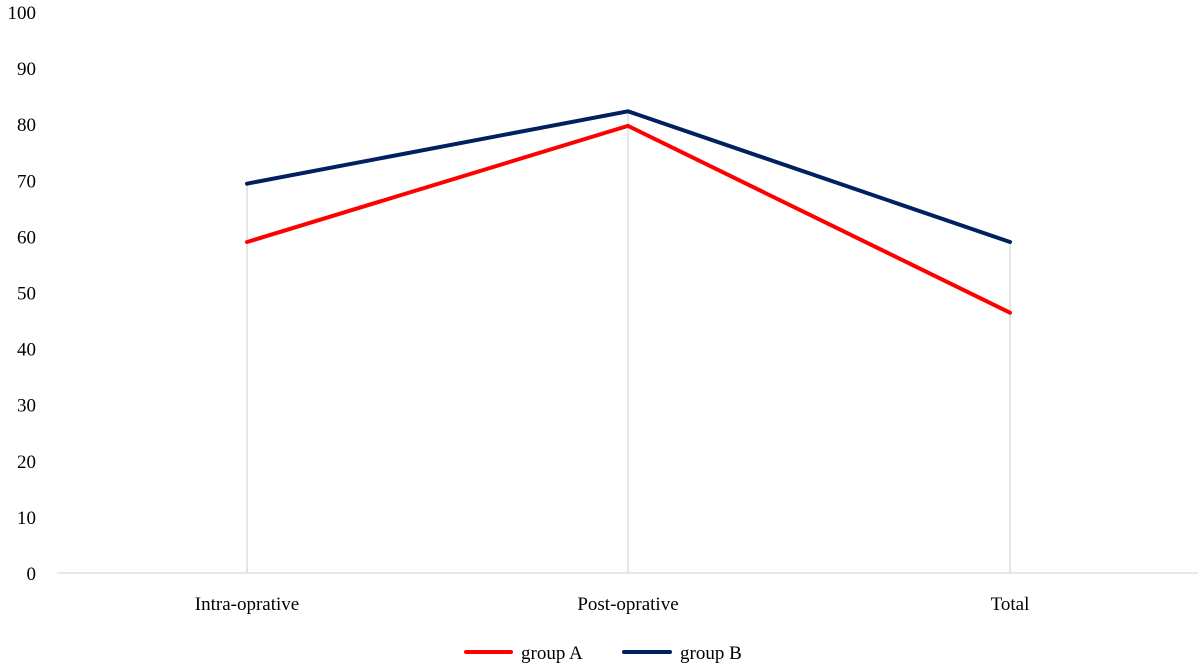  Describe the element at coordinates (26, 406) in the screenshot. I see `y-tick-label: 30` at that location.